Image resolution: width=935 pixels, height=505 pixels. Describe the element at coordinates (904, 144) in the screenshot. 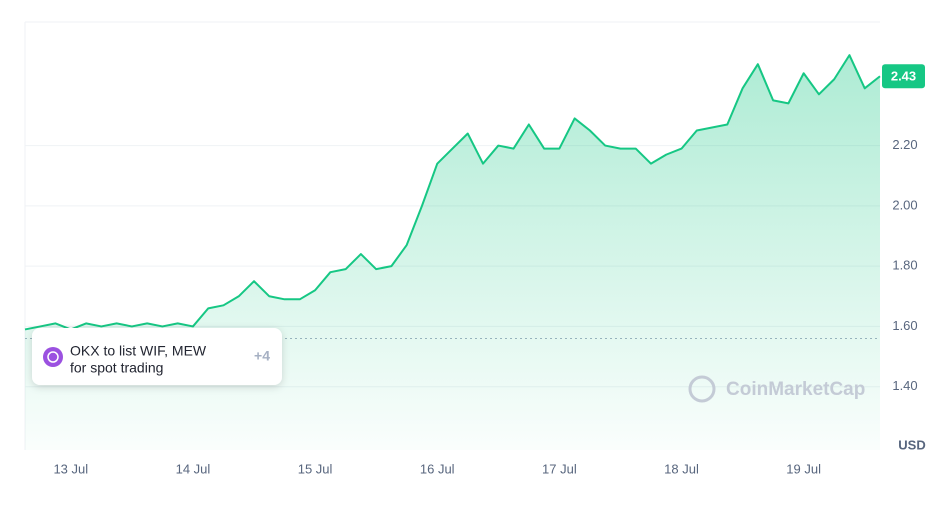

I see `y-tick-label: 2.20` at that location.